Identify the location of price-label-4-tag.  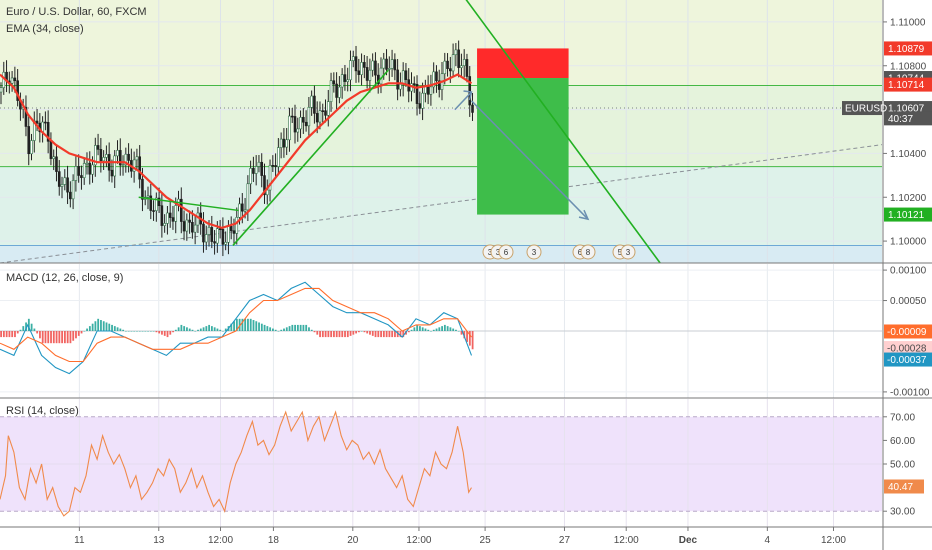
(908, 118).